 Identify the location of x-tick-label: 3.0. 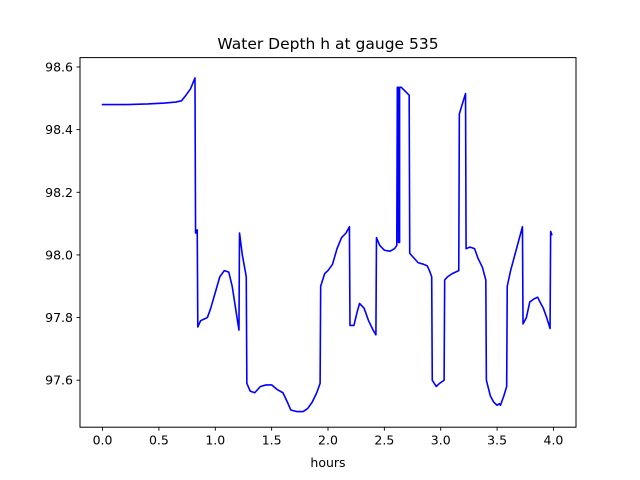
(441, 440).